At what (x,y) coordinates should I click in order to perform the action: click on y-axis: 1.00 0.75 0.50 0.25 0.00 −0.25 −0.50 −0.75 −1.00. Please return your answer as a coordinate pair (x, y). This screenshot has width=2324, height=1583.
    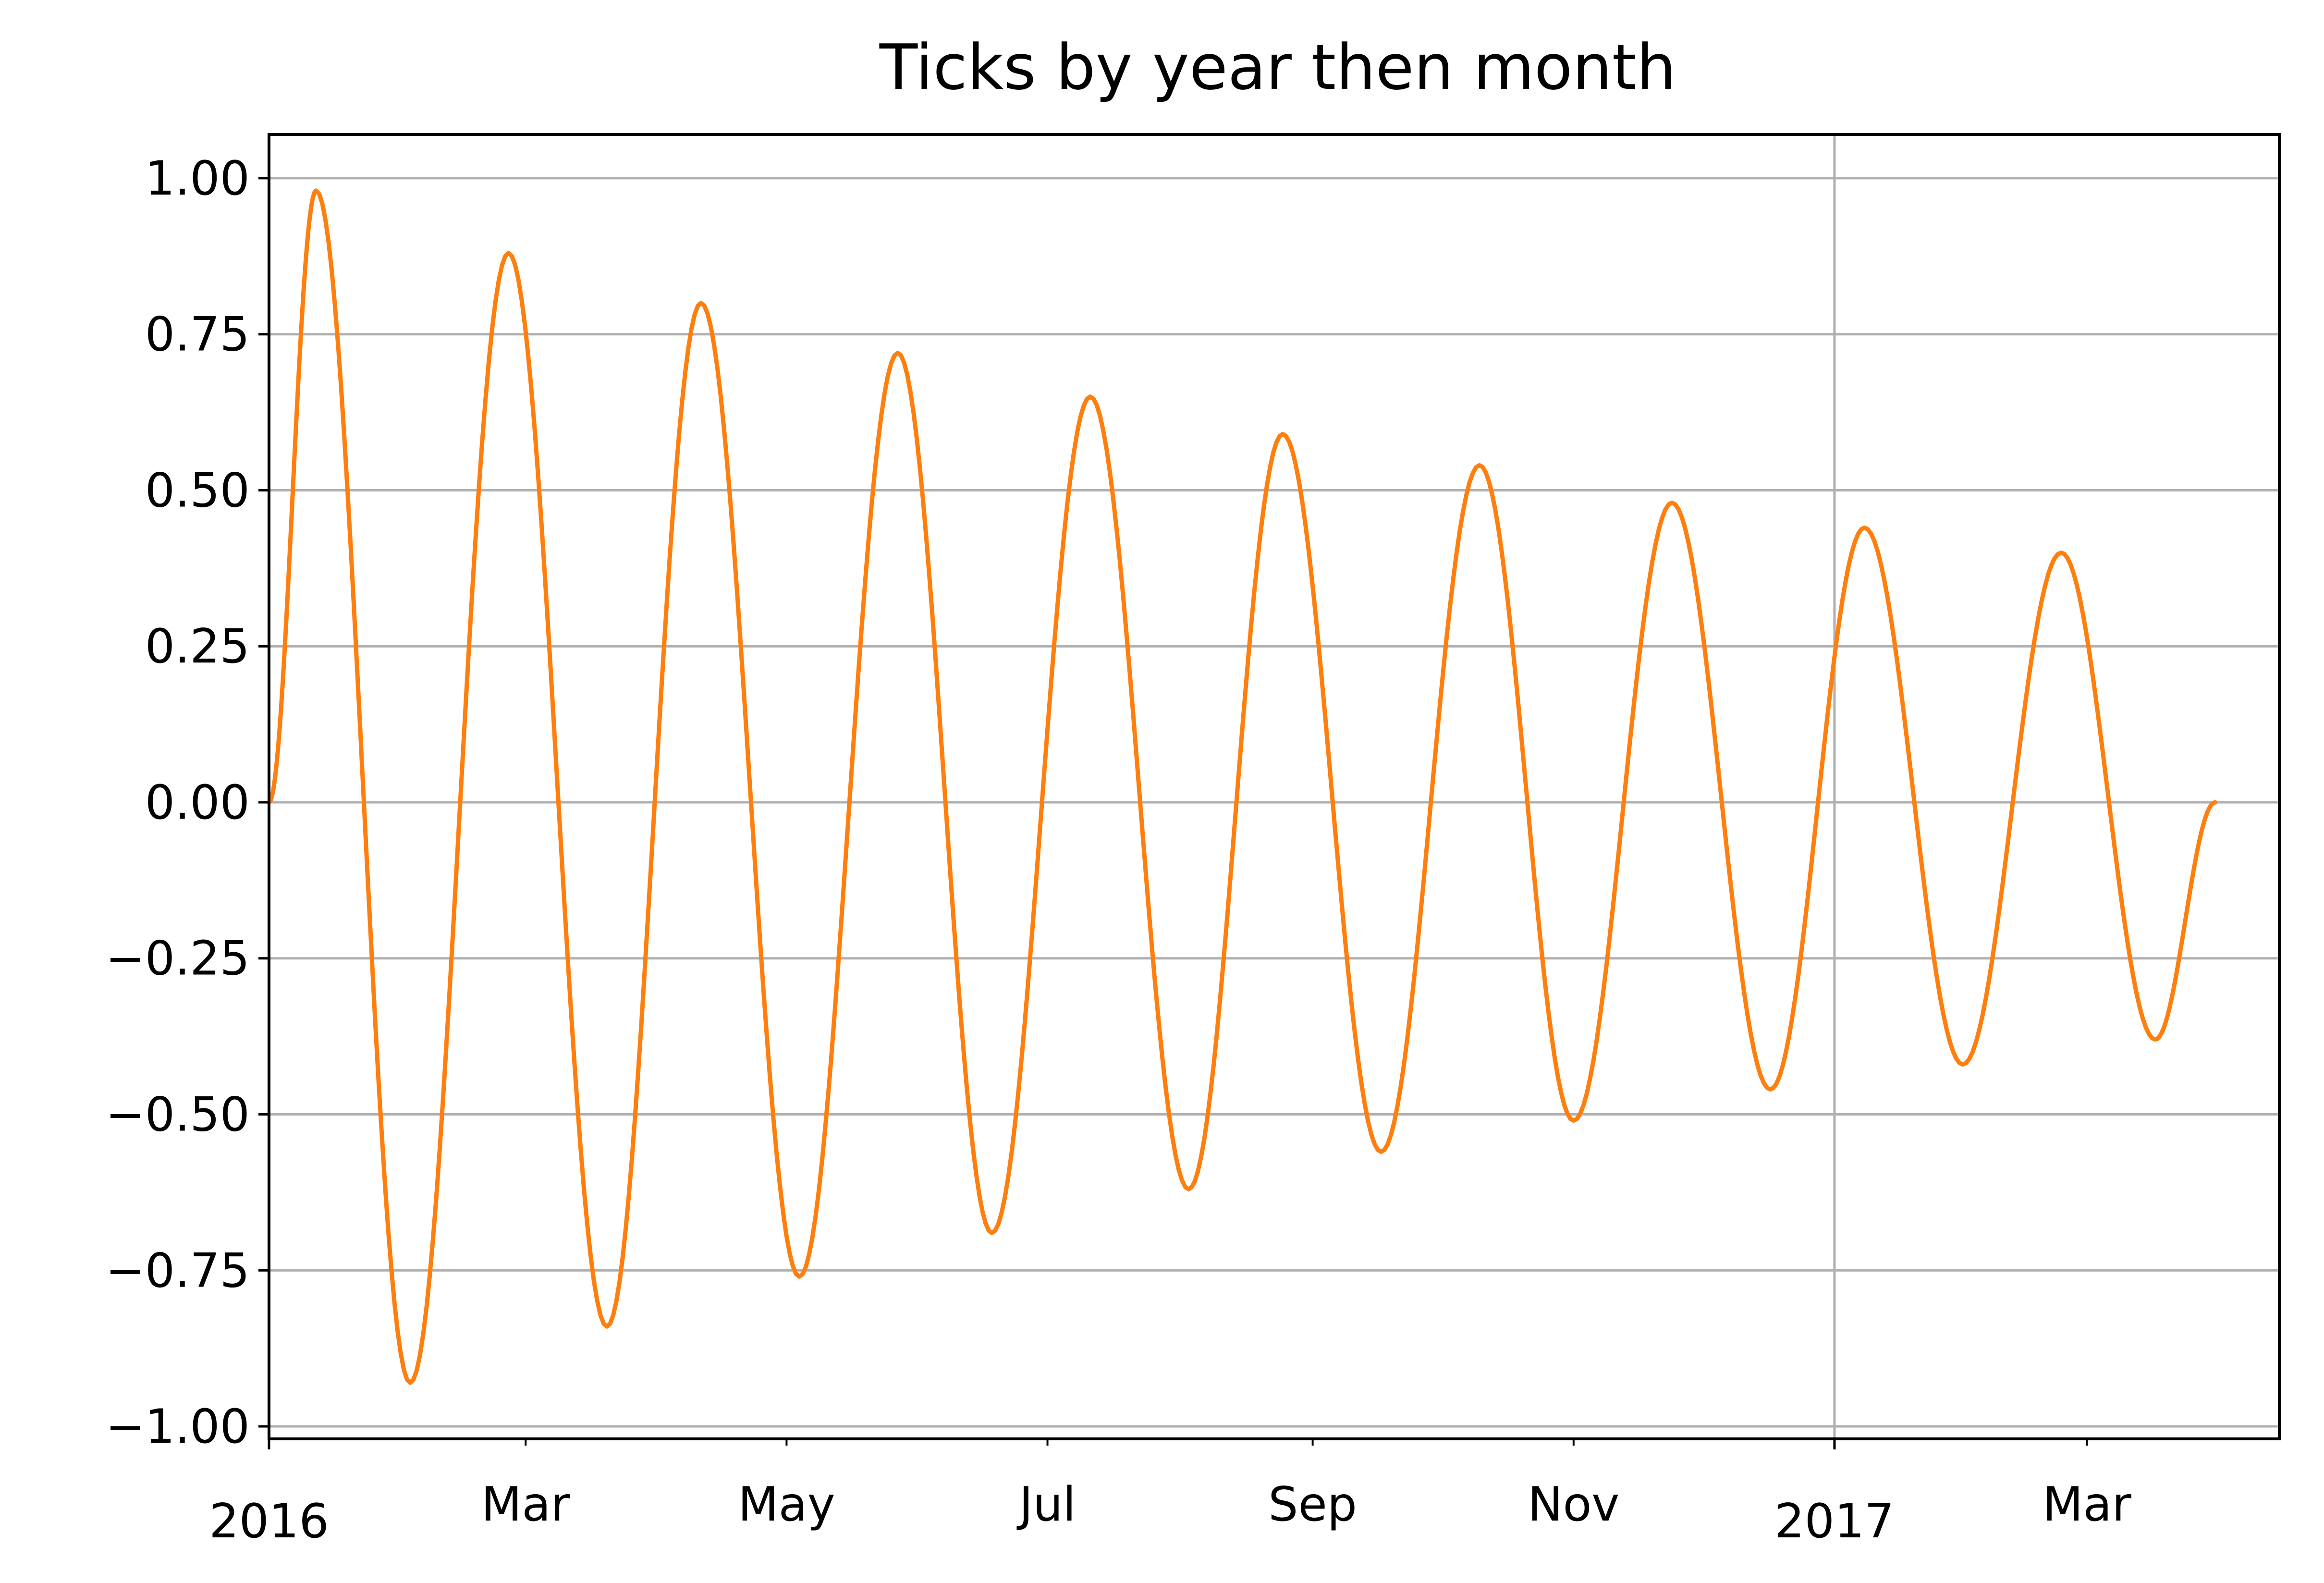
    Looking at the image, I should click on (187, 802).